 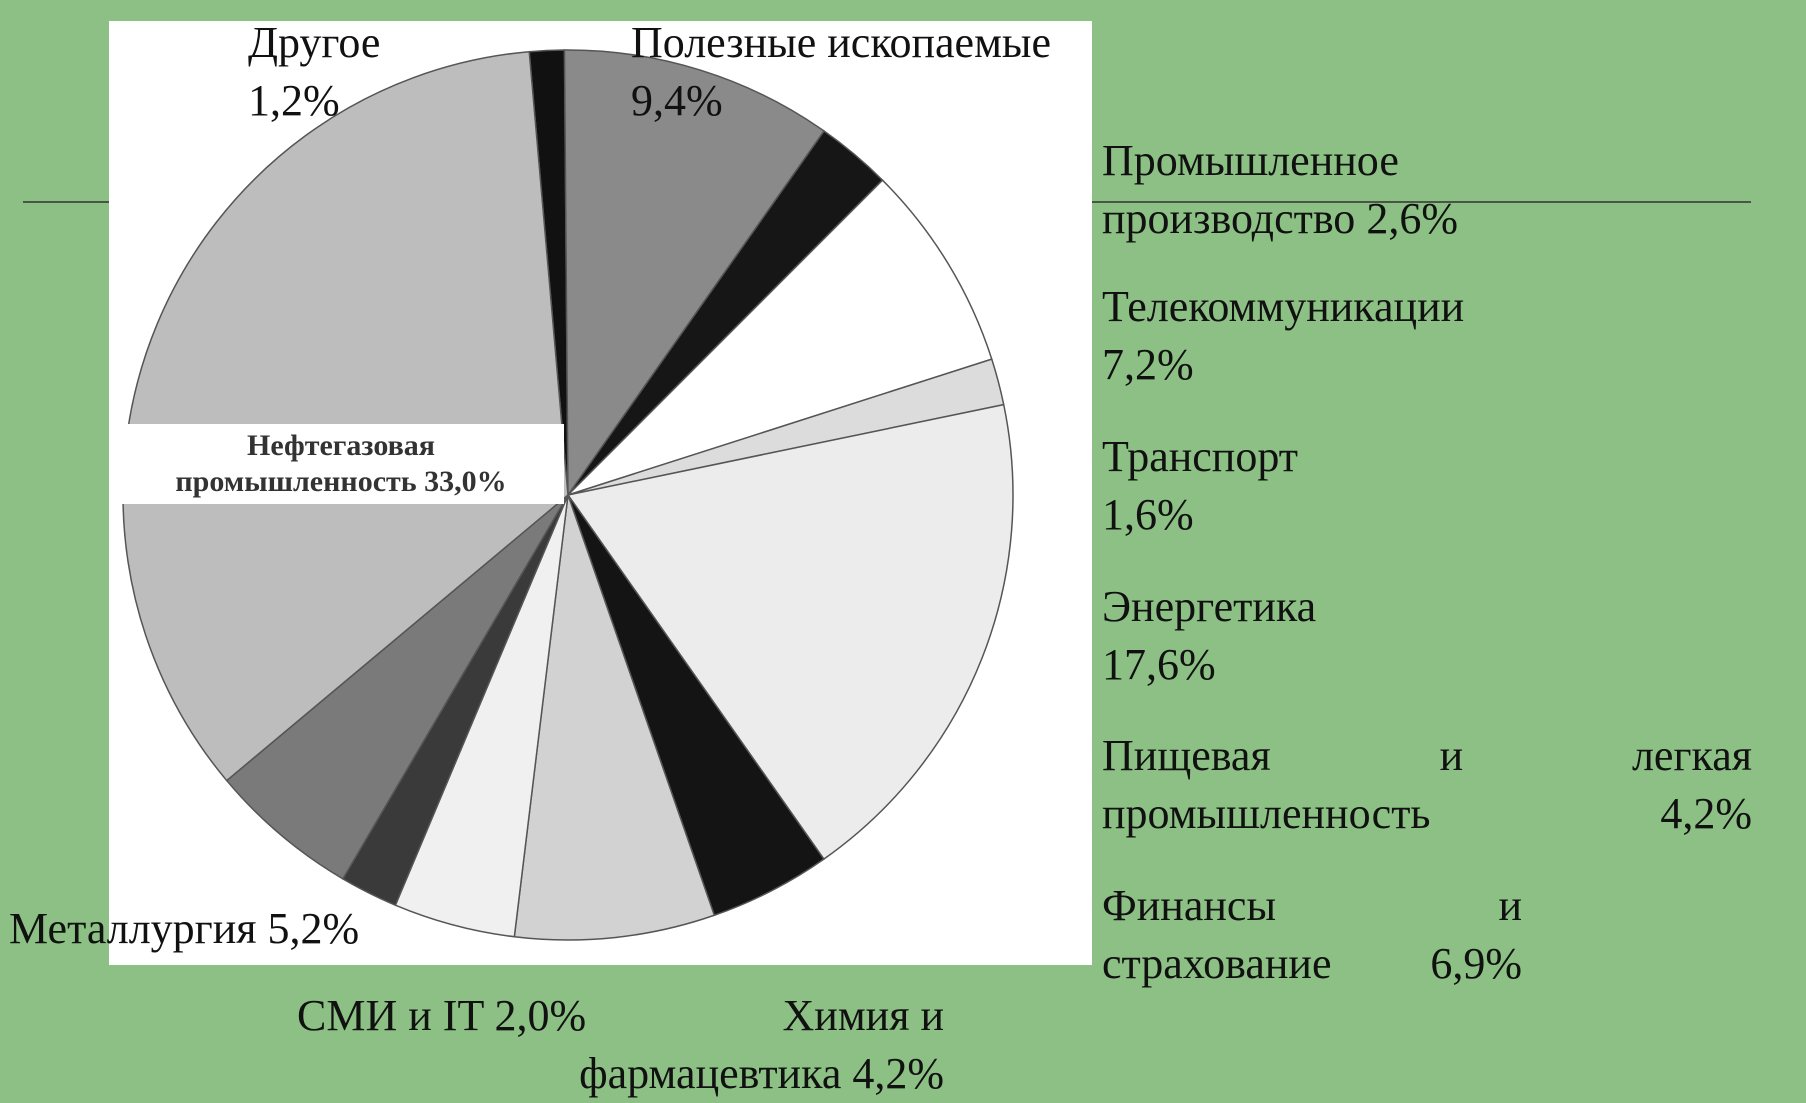 What do you see at coordinates (294, 100) in the screenshot?
I see `value-label: 1,2%` at bounding box center [294, 100].